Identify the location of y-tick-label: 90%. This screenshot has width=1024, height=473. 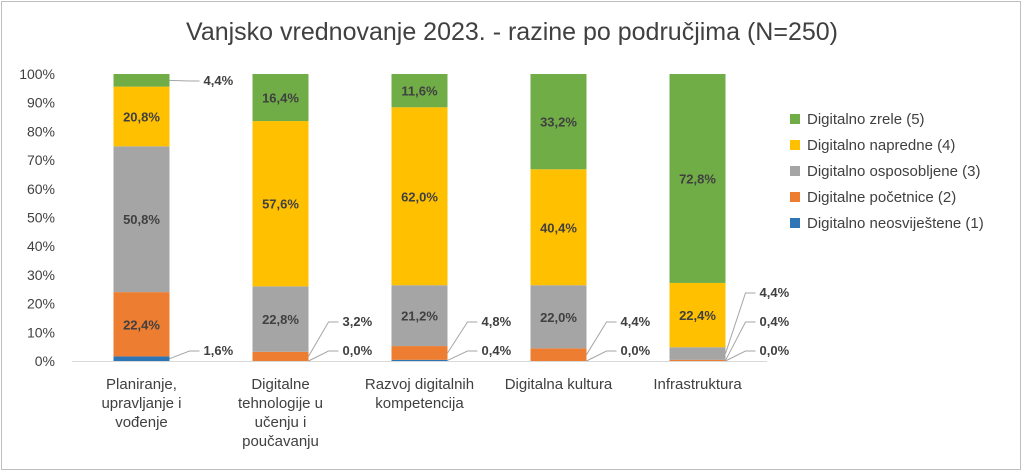
(41, 103).